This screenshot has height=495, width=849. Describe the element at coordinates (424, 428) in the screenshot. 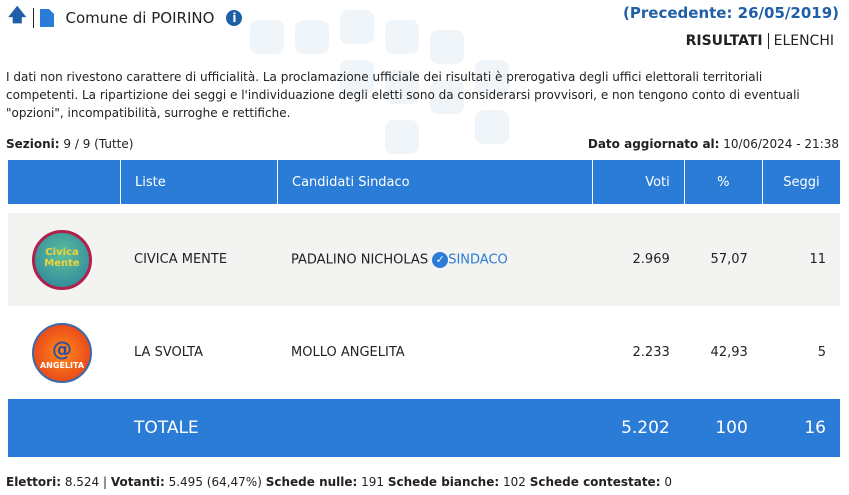

I see `total-row: TOTALE 5.202 100 16` at that location.